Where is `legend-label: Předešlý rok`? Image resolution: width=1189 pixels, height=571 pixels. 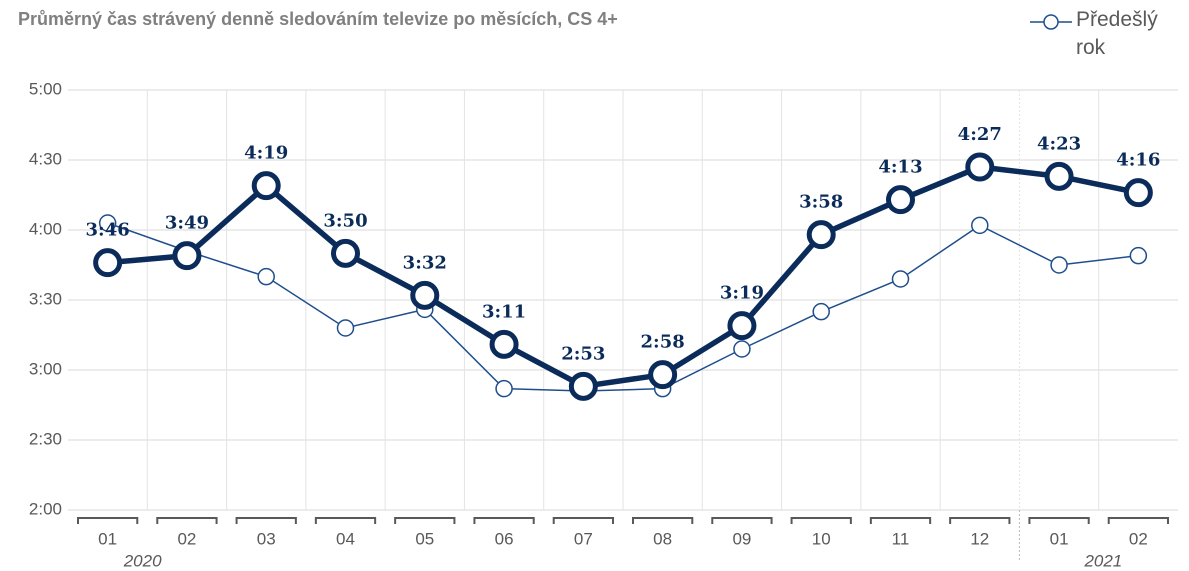 legend-label: Předešlý rok is located at coordinates (1117, 33).